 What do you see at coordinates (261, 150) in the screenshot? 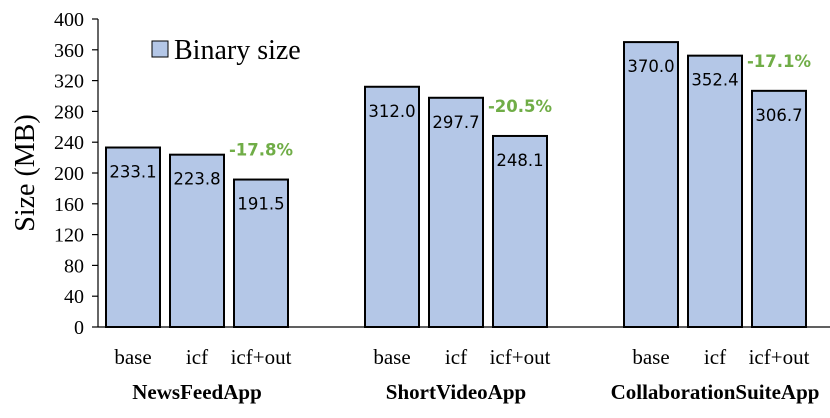
I see `reduction-label: -17.8%` at bounding box center [261, 150].